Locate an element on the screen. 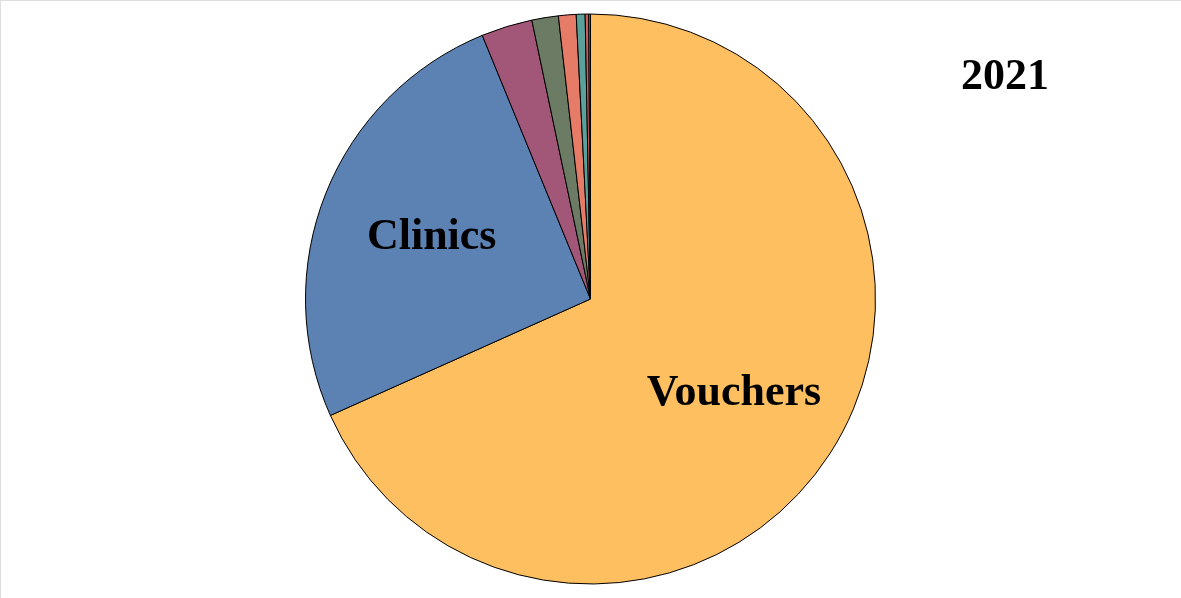 Image resolution: width=1181 pixels, height=598 pixels. slice-label: Vouchers is located at coordinates (734, 390).